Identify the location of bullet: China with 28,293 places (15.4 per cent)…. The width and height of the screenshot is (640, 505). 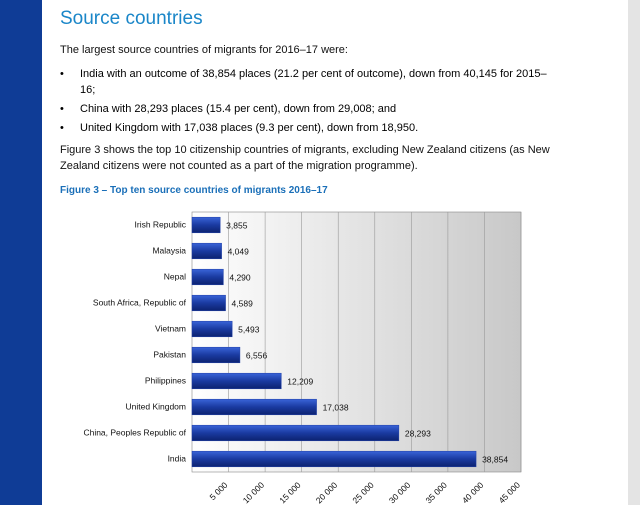
(310, 109).